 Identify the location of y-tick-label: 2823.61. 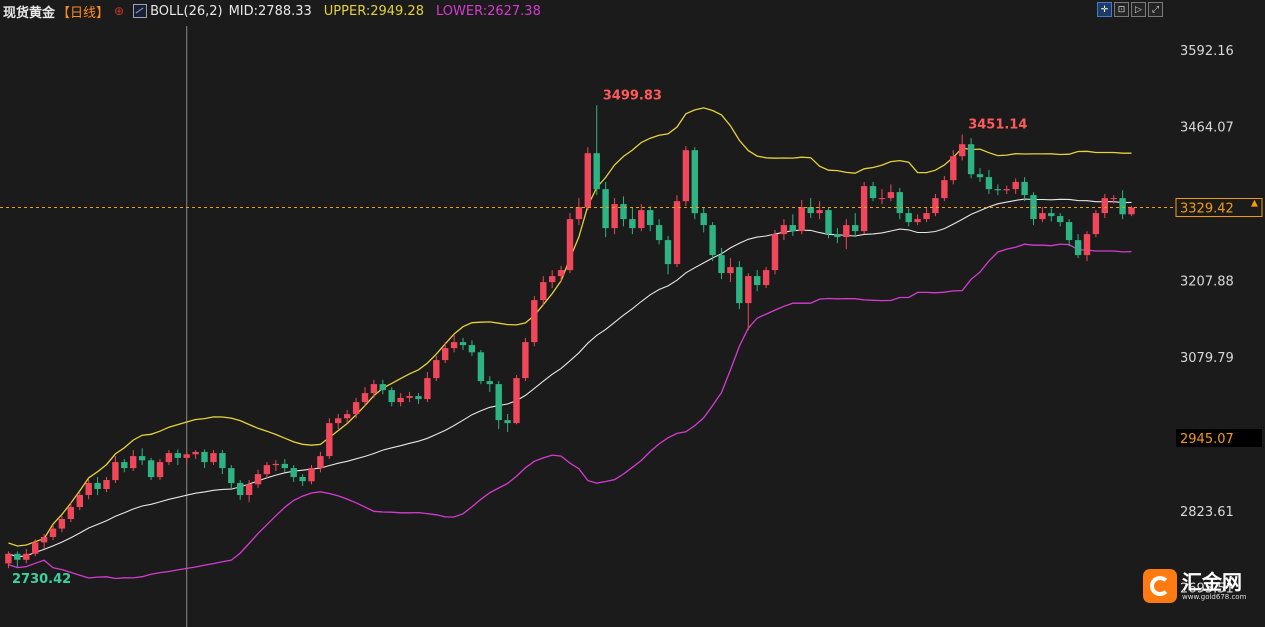
(1207, 512).